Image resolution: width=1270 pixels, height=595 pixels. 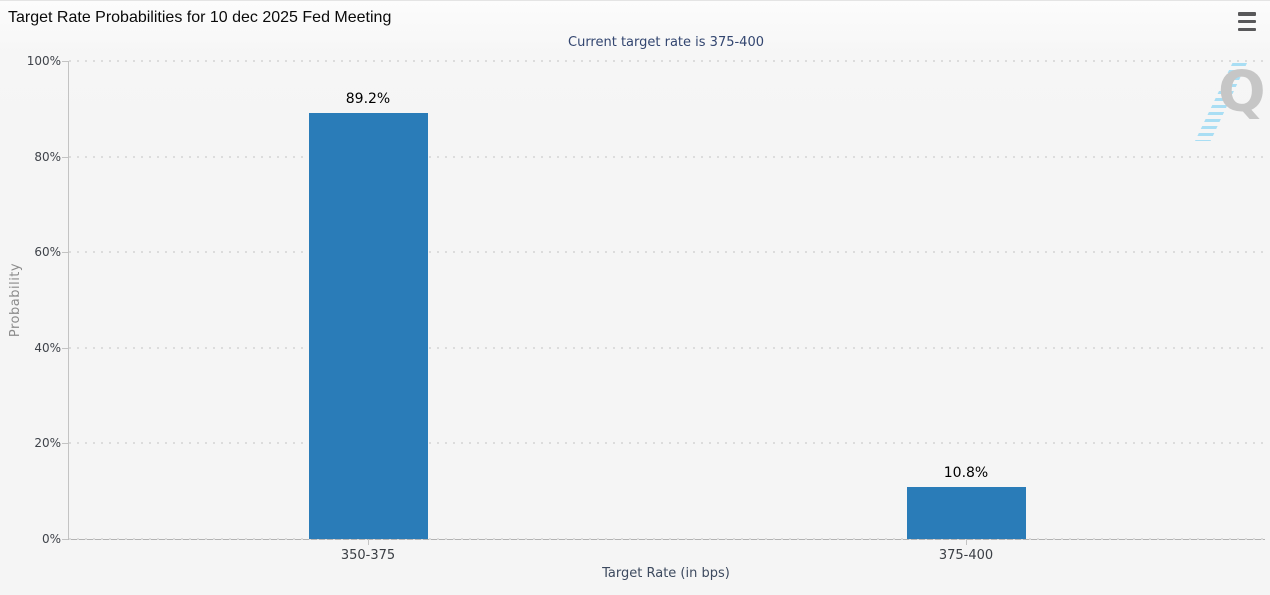 I want to click on x-tick-label: 375-400, so click(x=966, y=555).